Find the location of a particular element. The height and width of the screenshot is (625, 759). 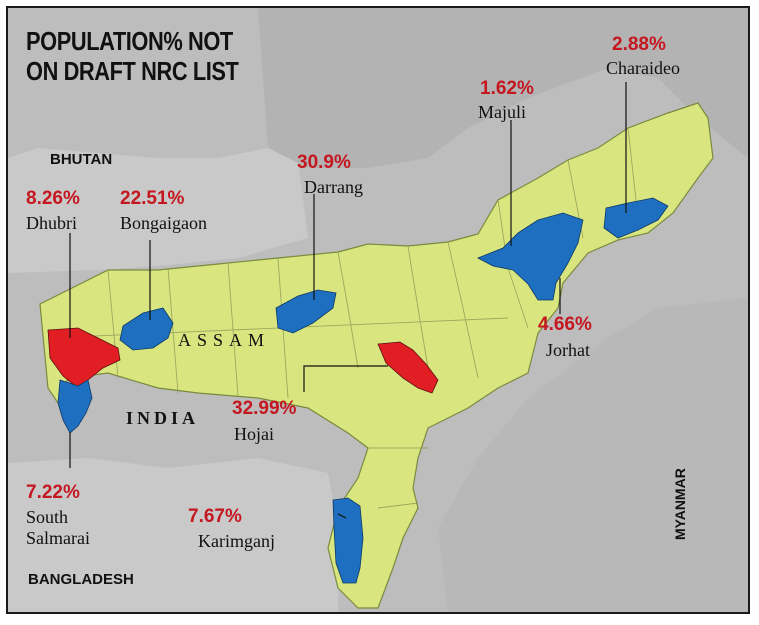

karimganj-name: Karimganj is located at coordinates (236, 541).